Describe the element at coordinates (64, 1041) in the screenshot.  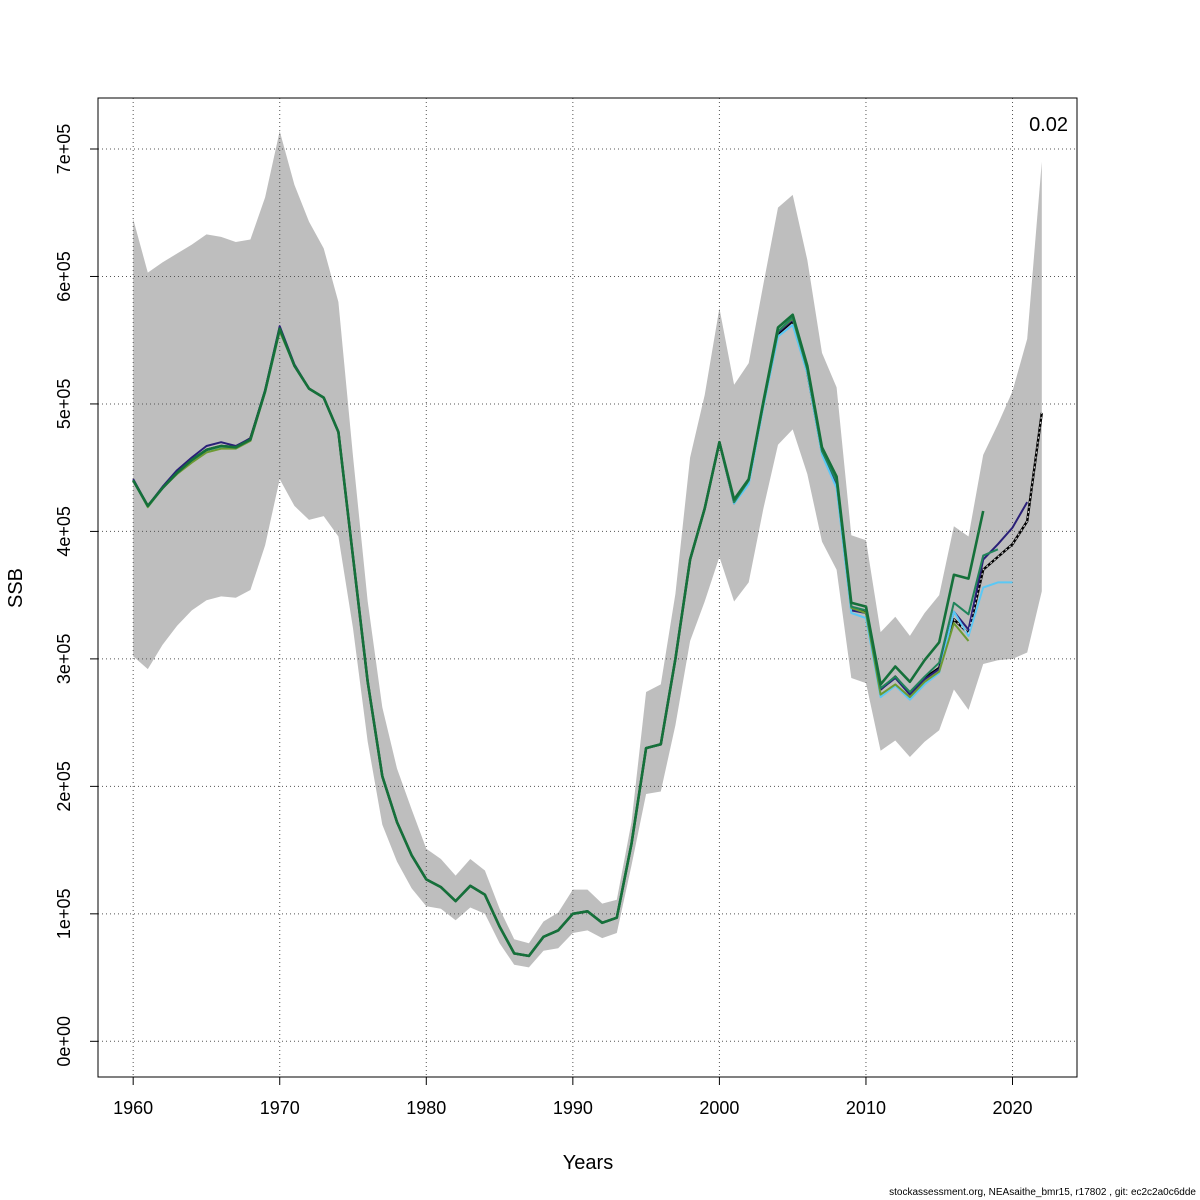
I see `y-tick-label-0: 0e+00` at that location.